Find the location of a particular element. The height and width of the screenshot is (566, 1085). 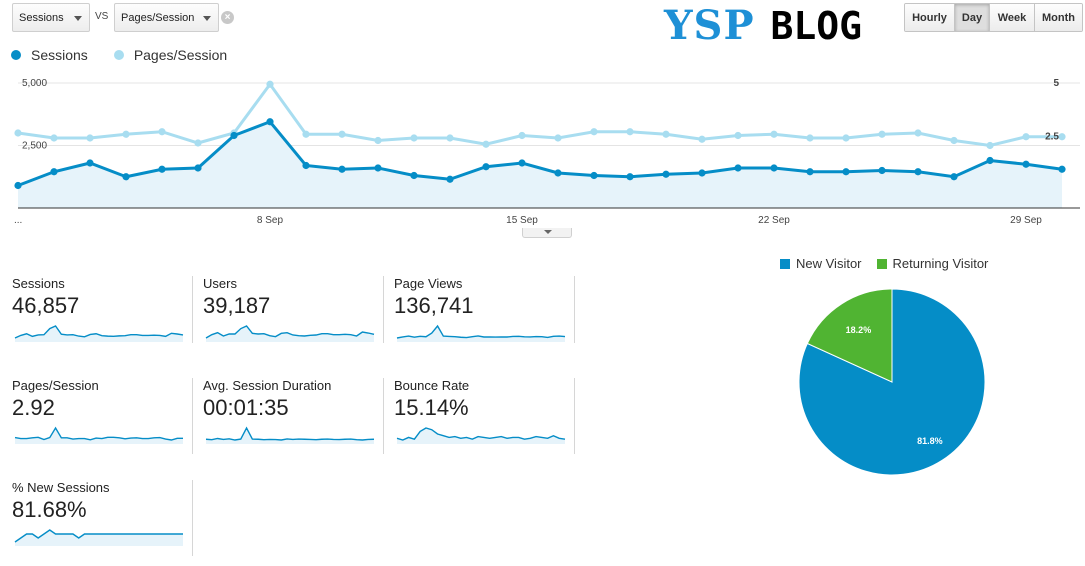

collapse-chart-tab is located at coordinates (547, 233).